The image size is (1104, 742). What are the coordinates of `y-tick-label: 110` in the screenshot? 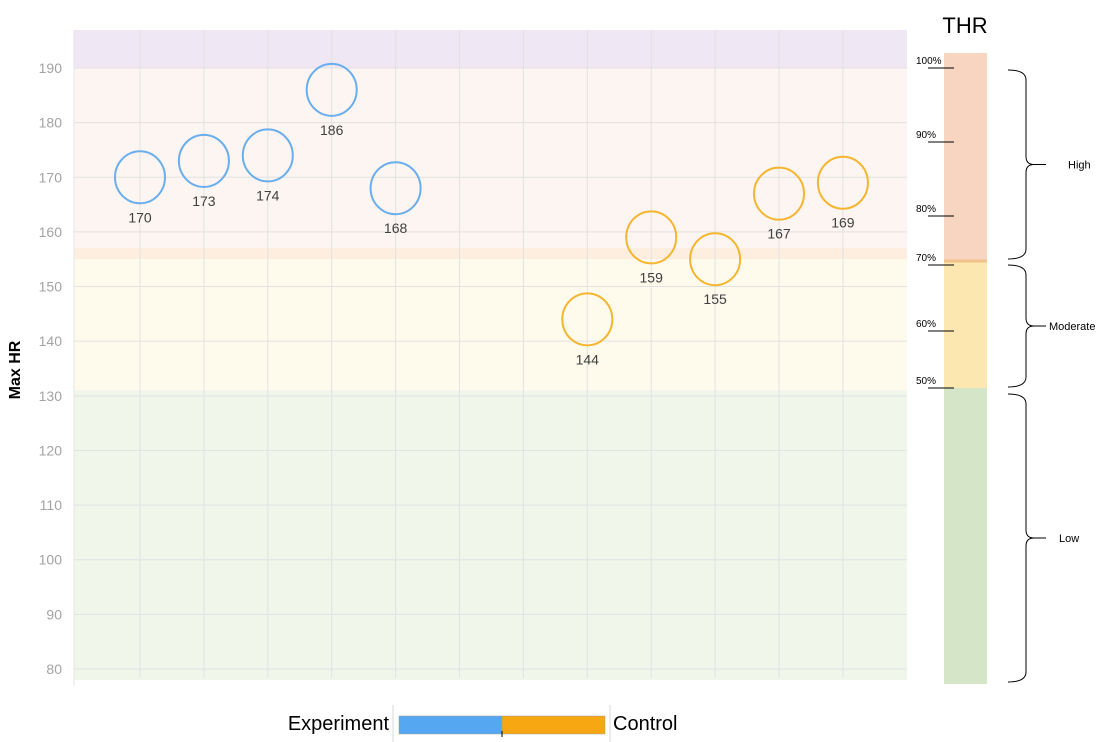 It's located at (51, 505).